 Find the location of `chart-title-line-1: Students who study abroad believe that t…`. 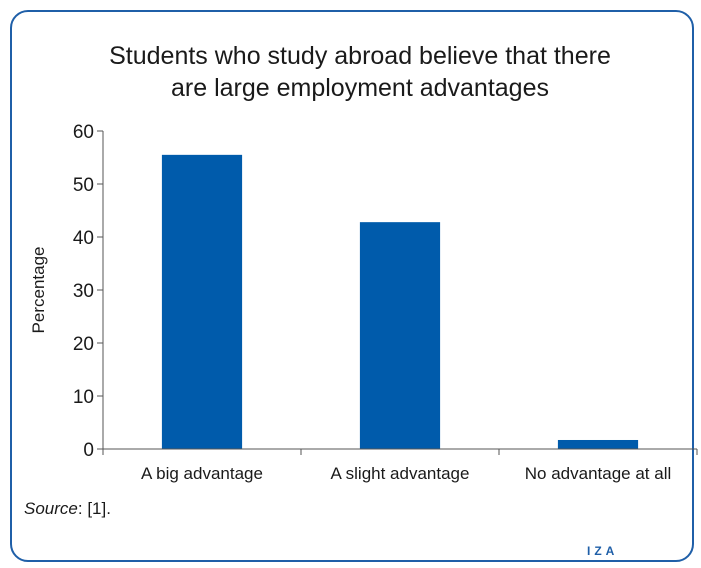

chart-title-line-1: Students who study abroad believe that t… is located at coordinates (360, 56).